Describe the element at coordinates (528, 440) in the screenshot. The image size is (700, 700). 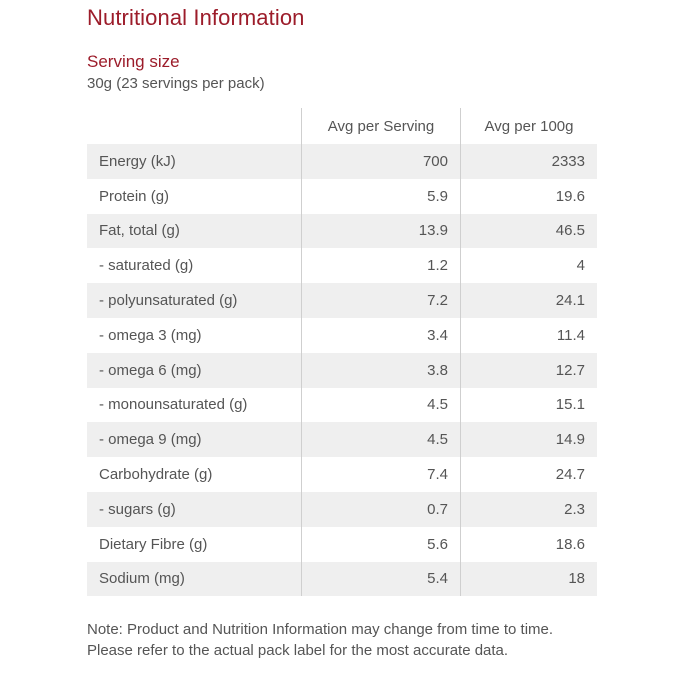
I see `value-per-100g: 14.9` at that location.